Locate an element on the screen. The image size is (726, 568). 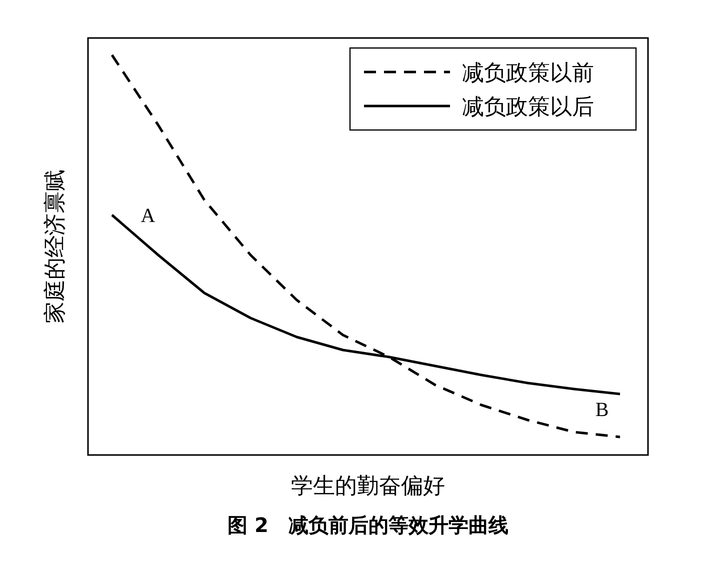
legend-label: 减负政策以前 is located at coordinates (528, 72).